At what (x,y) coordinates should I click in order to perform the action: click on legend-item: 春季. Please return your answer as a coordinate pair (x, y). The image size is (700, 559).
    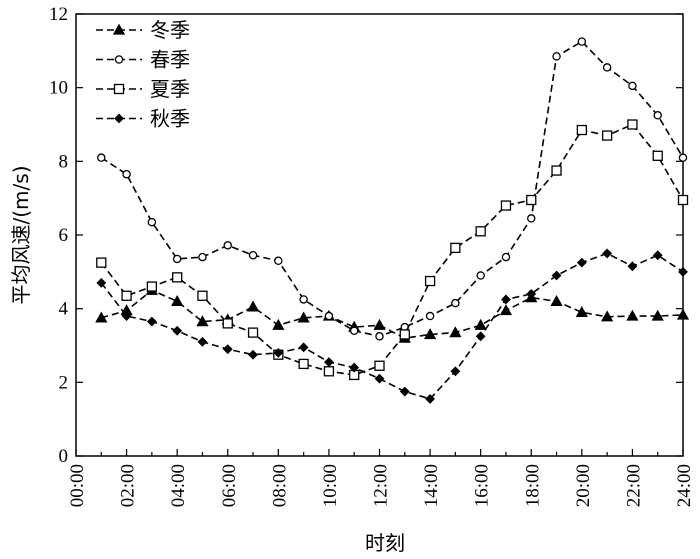
    Looking at the image, I should click on (143, 60).